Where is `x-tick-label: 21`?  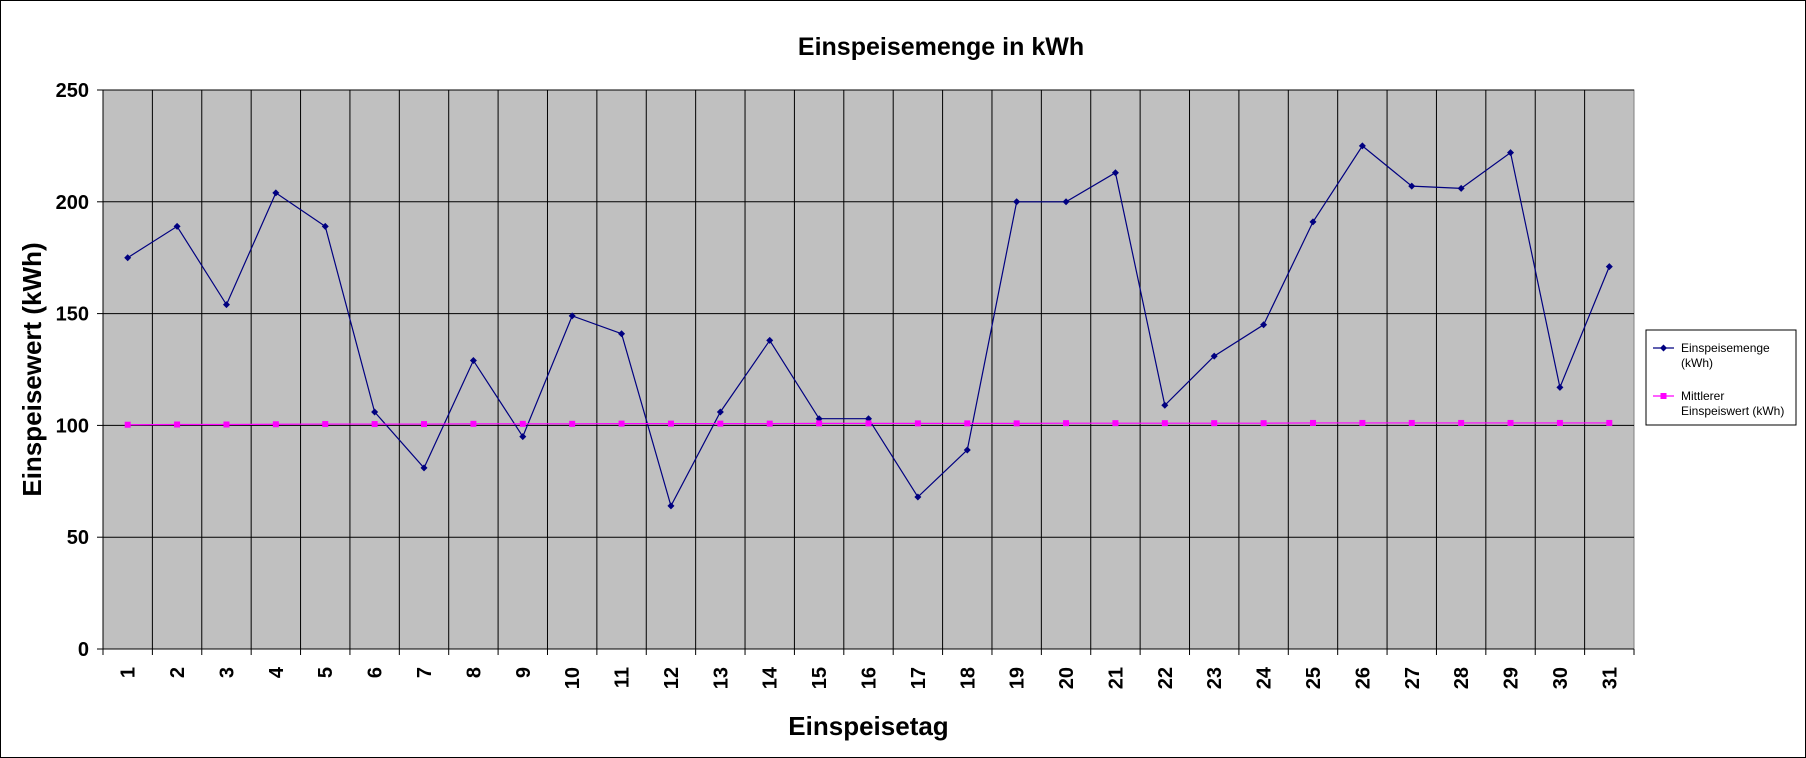
x-tick-label: 21 is located at coordinates (1116, 678).